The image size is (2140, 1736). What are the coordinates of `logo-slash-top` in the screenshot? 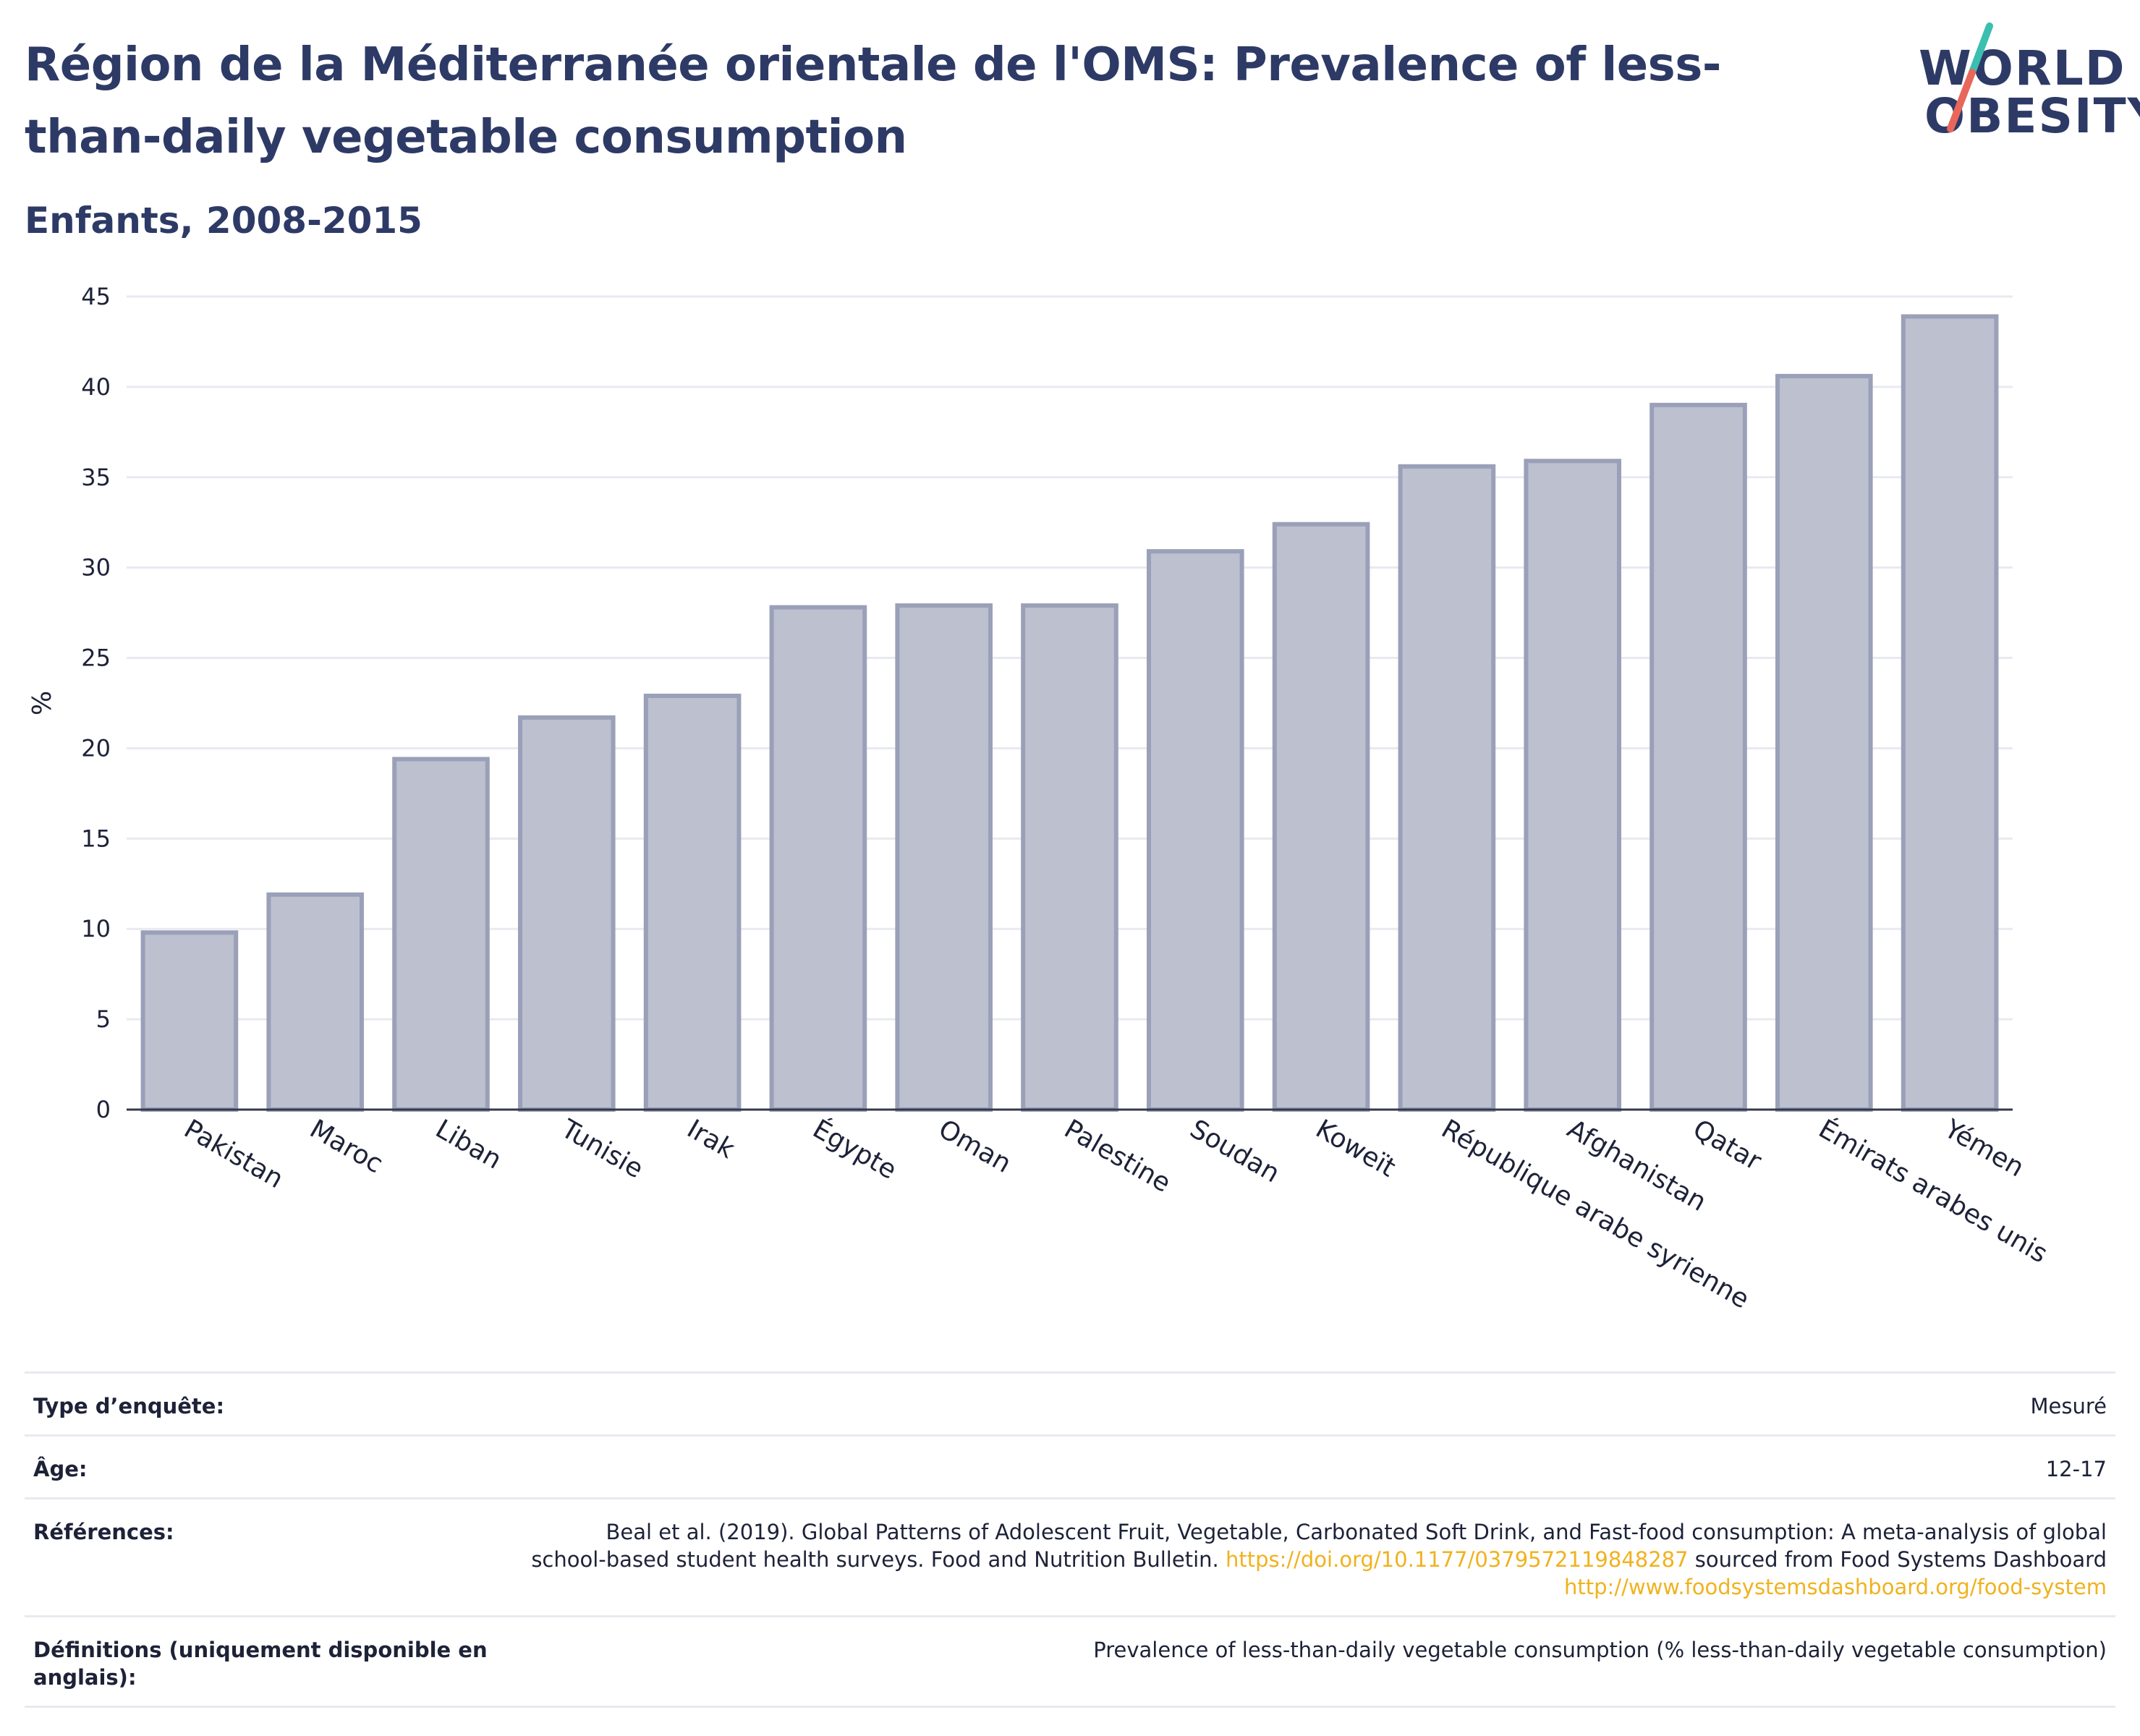 It's located at (1981, 49).